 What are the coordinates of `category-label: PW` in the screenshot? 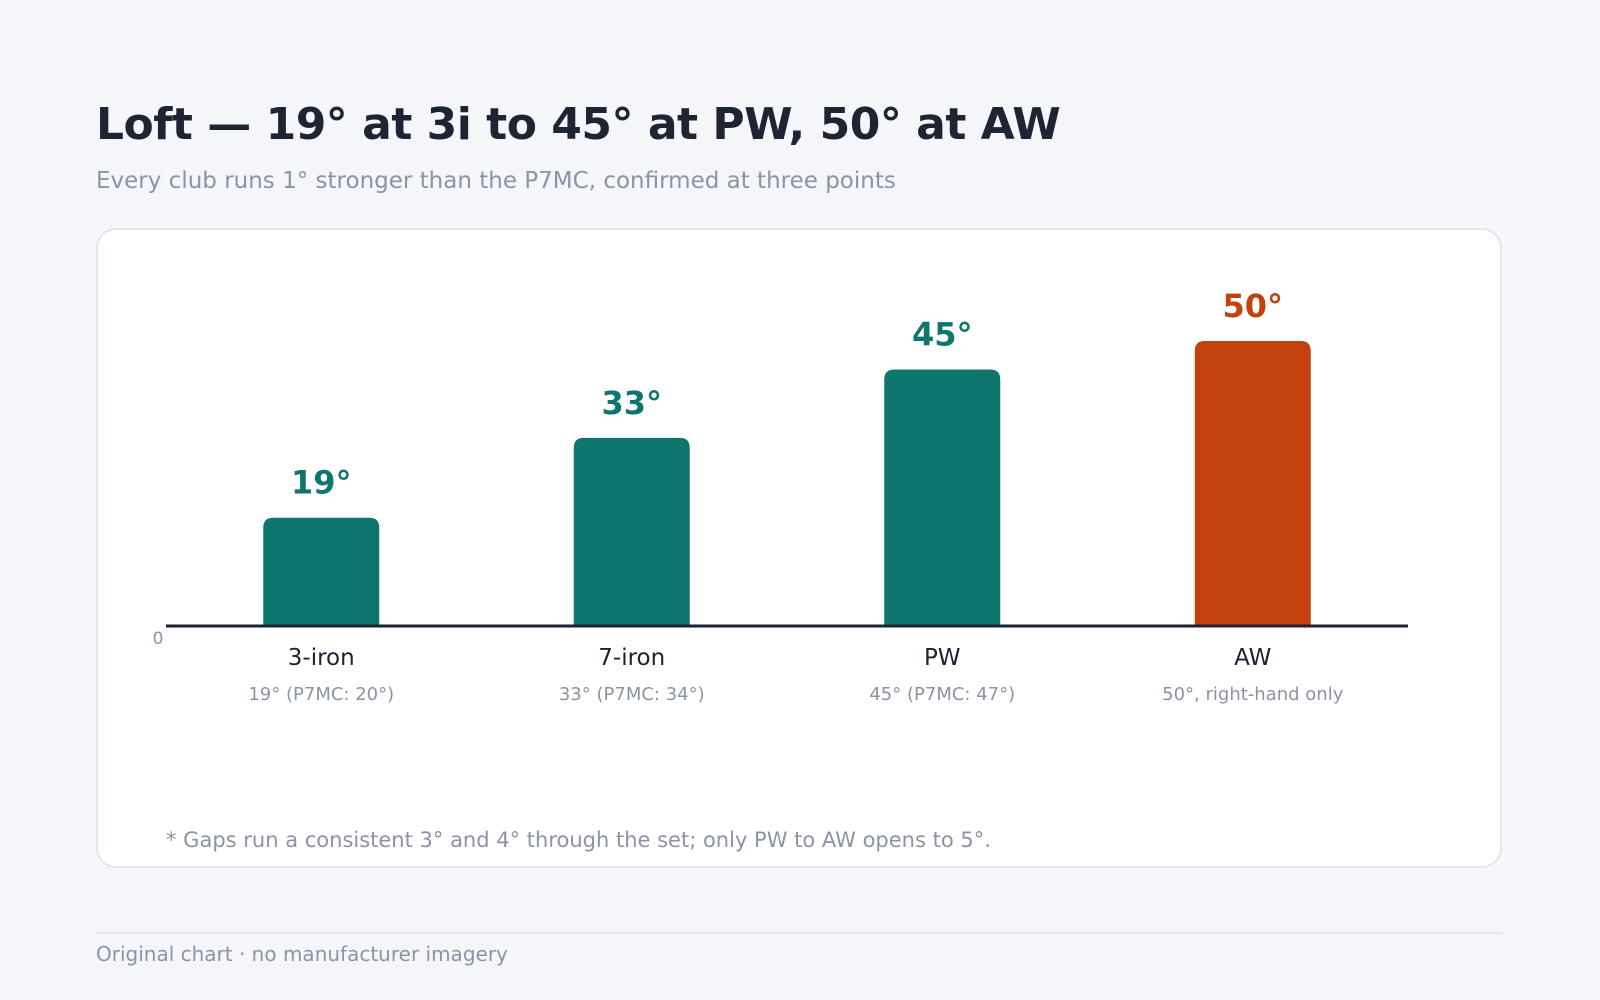 It's located at (942, 658).